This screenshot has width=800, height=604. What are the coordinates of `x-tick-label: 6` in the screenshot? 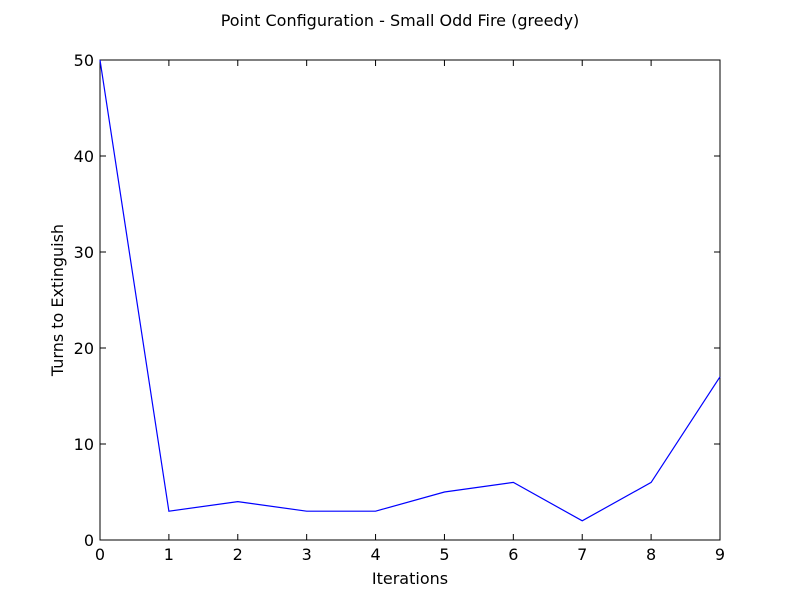 It's located at (513, 554).